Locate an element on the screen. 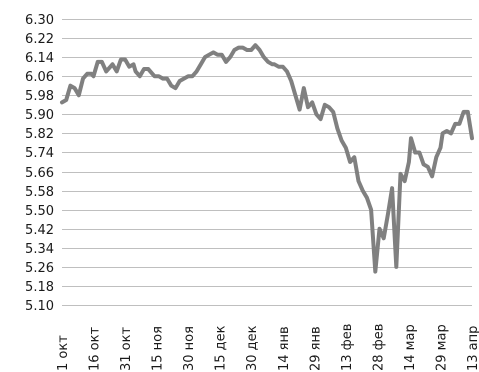 This screenshot has width=479, height=372. x-tick-label: 30 дек is located at coordinates (252, 348).